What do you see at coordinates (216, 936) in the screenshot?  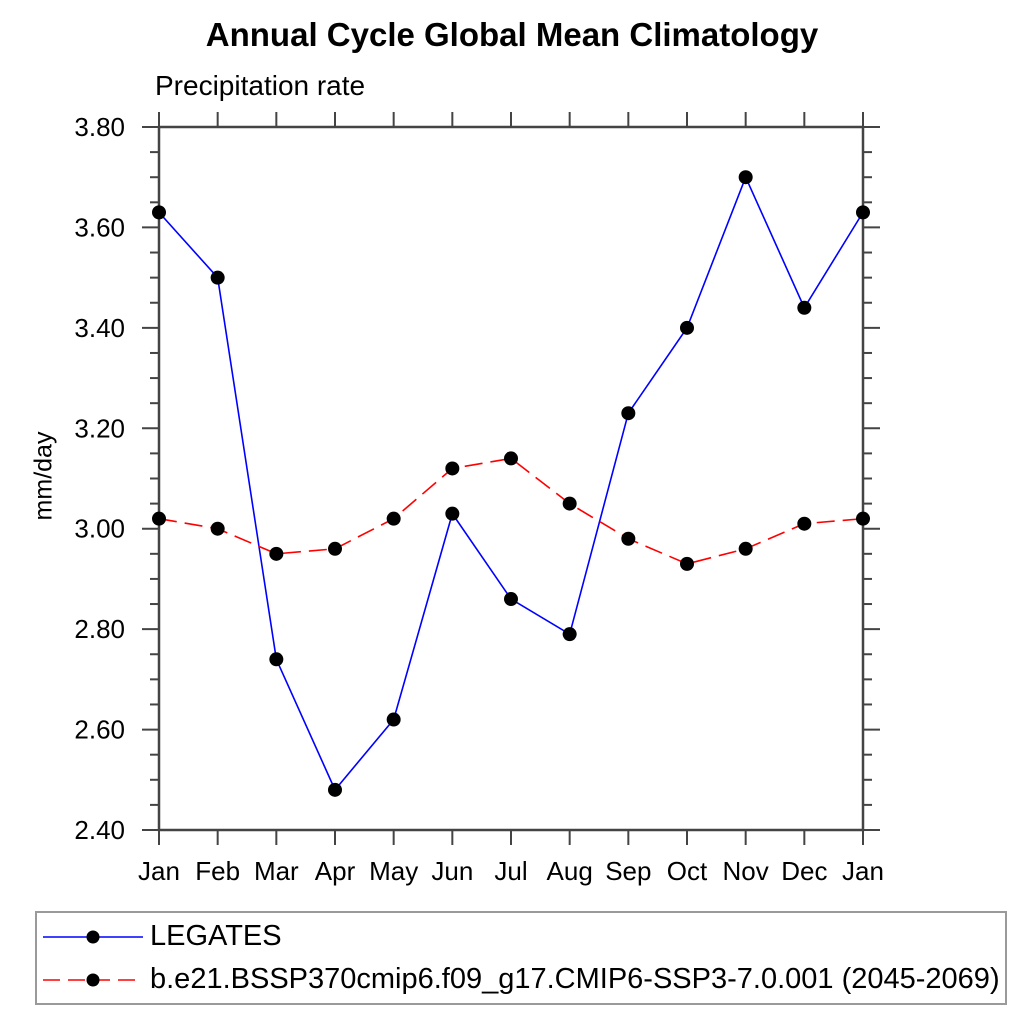 I see `legend-label-legates: LEGATES` at bounding box center [216, 936].